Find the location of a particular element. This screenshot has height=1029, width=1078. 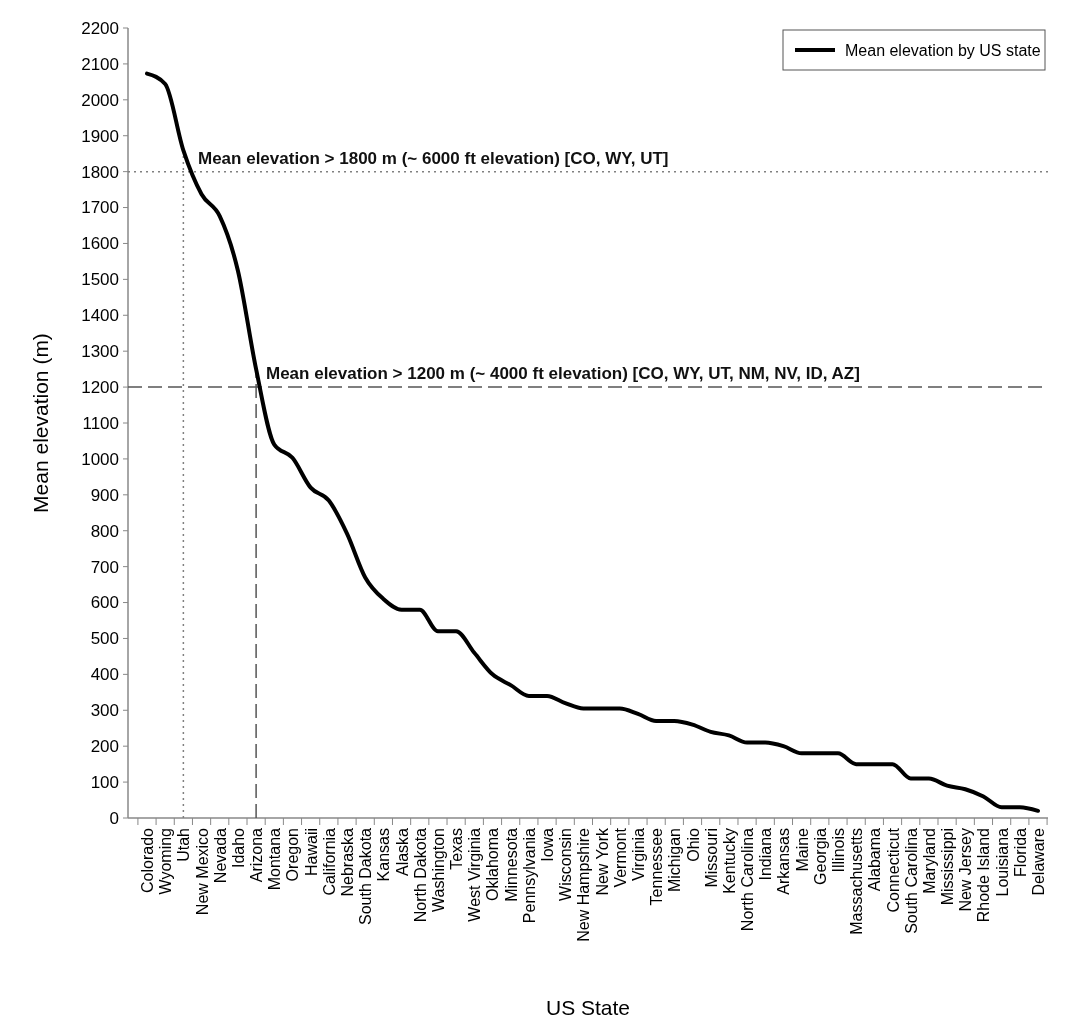

y-tick-label: 200 is located at coordinates (104, 747).